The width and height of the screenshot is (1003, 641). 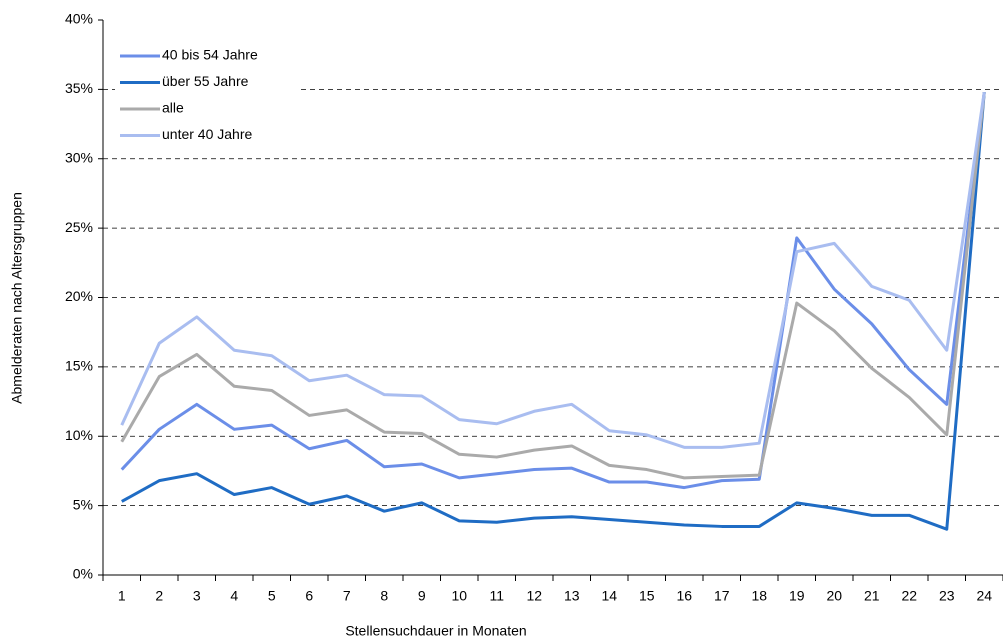 I want to click on x-tick-label: 8, so click(x=384, y=596).